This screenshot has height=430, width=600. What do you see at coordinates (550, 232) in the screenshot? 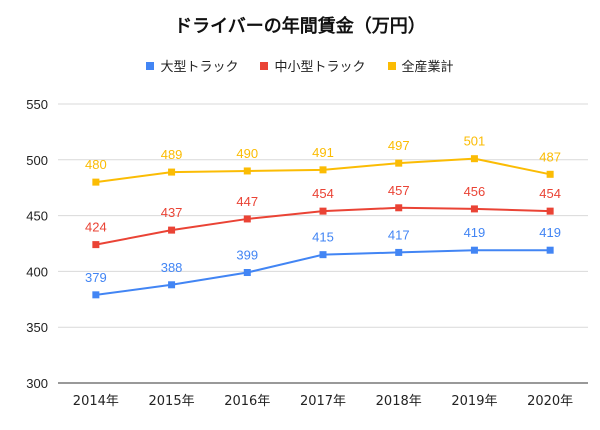
I see `series-0-data-label-6: 419` at bounding box center [550, 232].